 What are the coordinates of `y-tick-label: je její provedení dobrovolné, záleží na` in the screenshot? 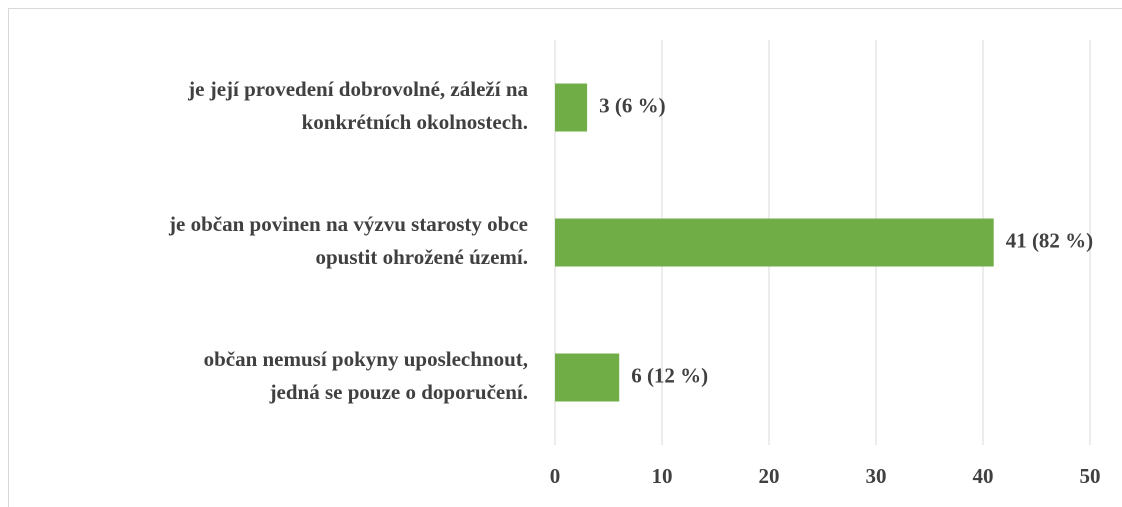 It's located at (357, 89).